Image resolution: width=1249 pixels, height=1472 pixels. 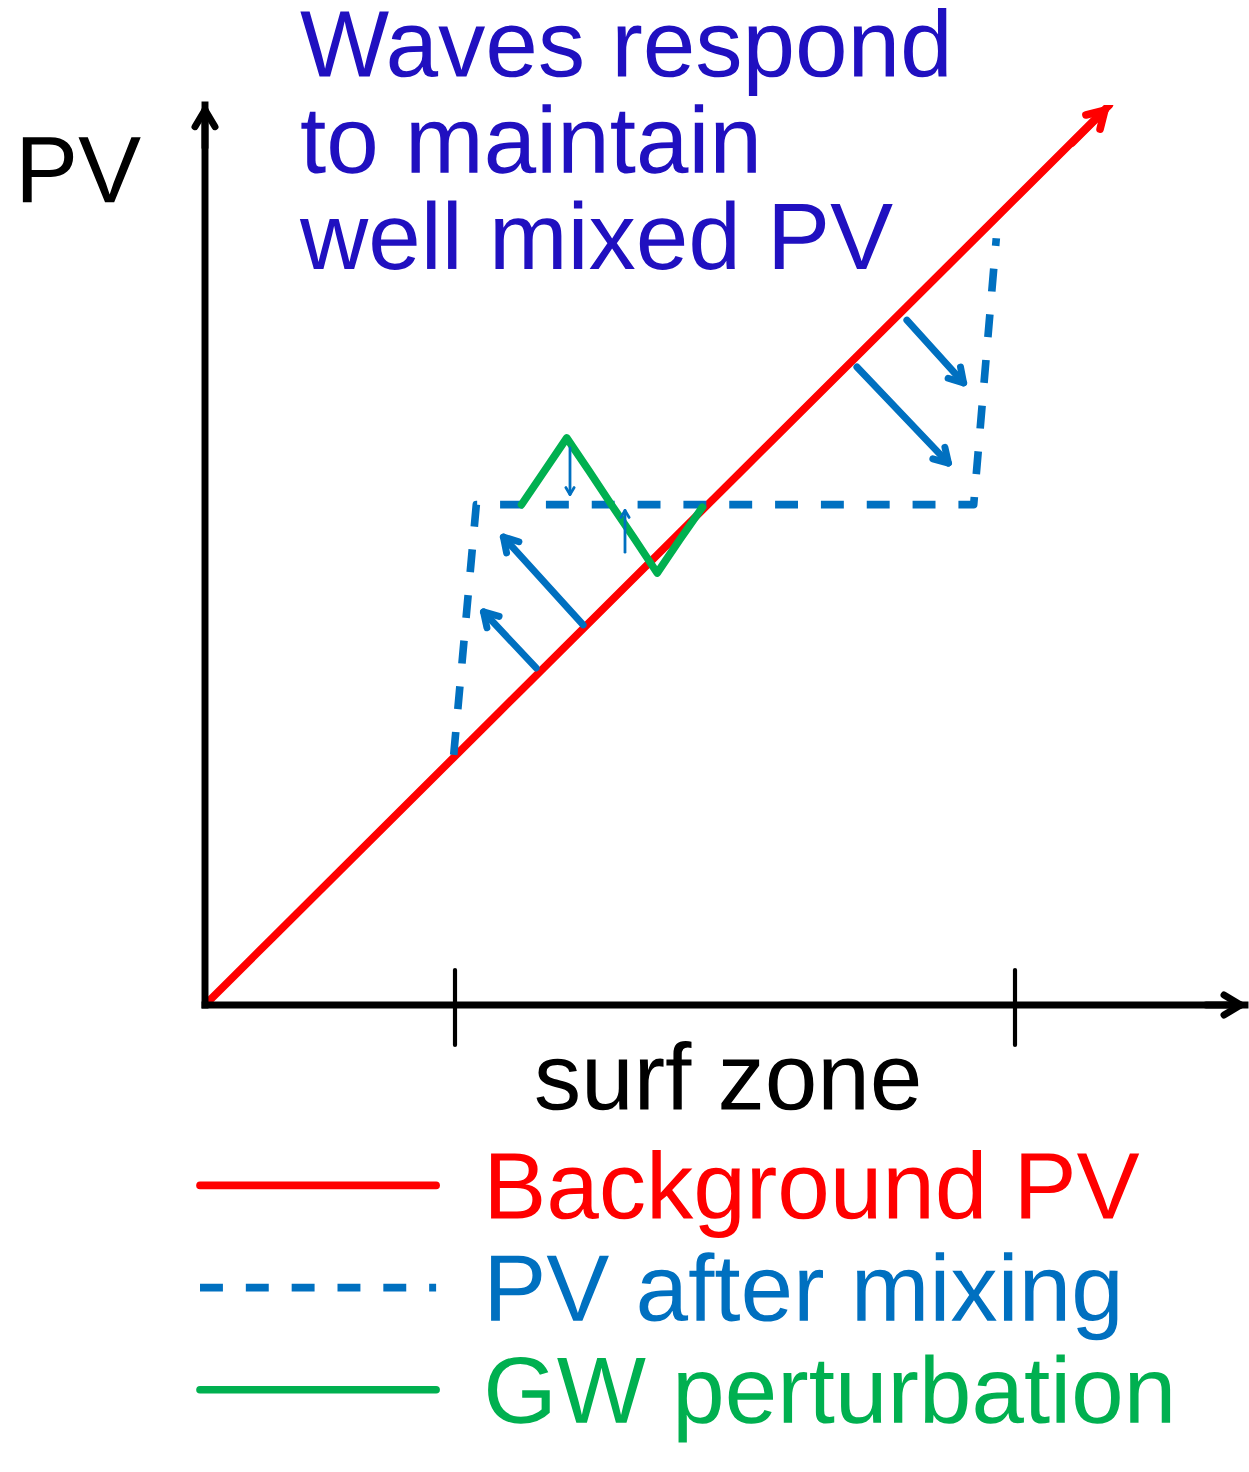 I want to click on legend-label: Background PV, so click(x=815, y=1194).